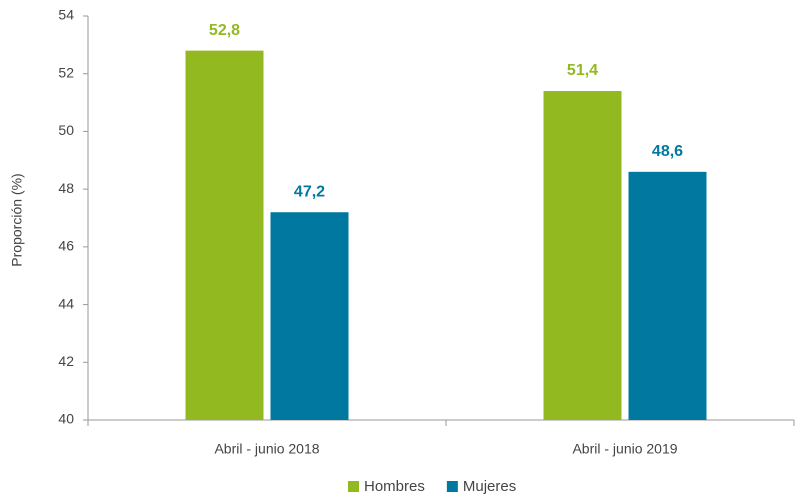 The width and height of the screenshot is (795, 497). I want to click on value-label: 52,8, so click(224, 30).